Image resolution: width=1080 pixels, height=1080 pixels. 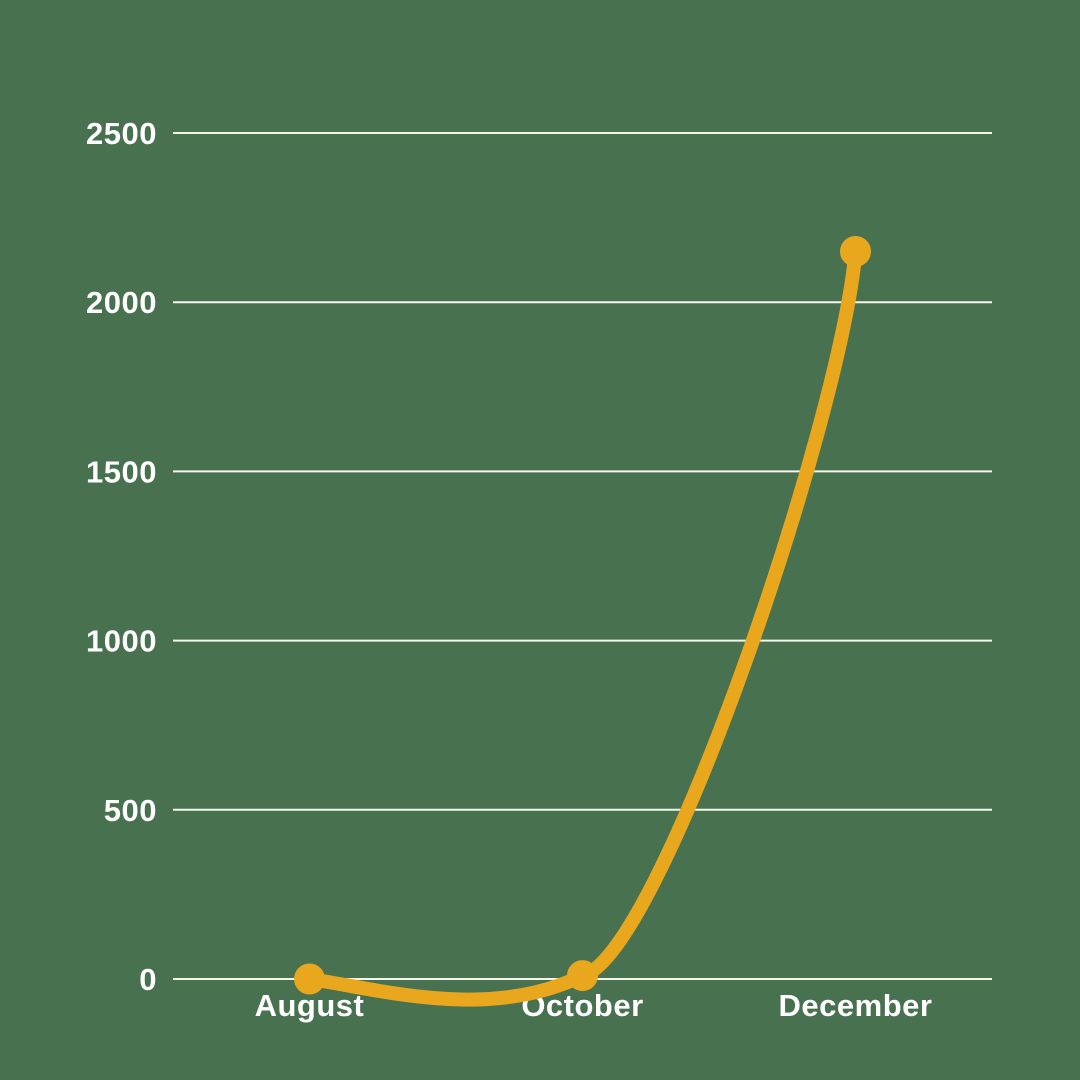 I want to click on data-point-august, so click(x=309, y=979).